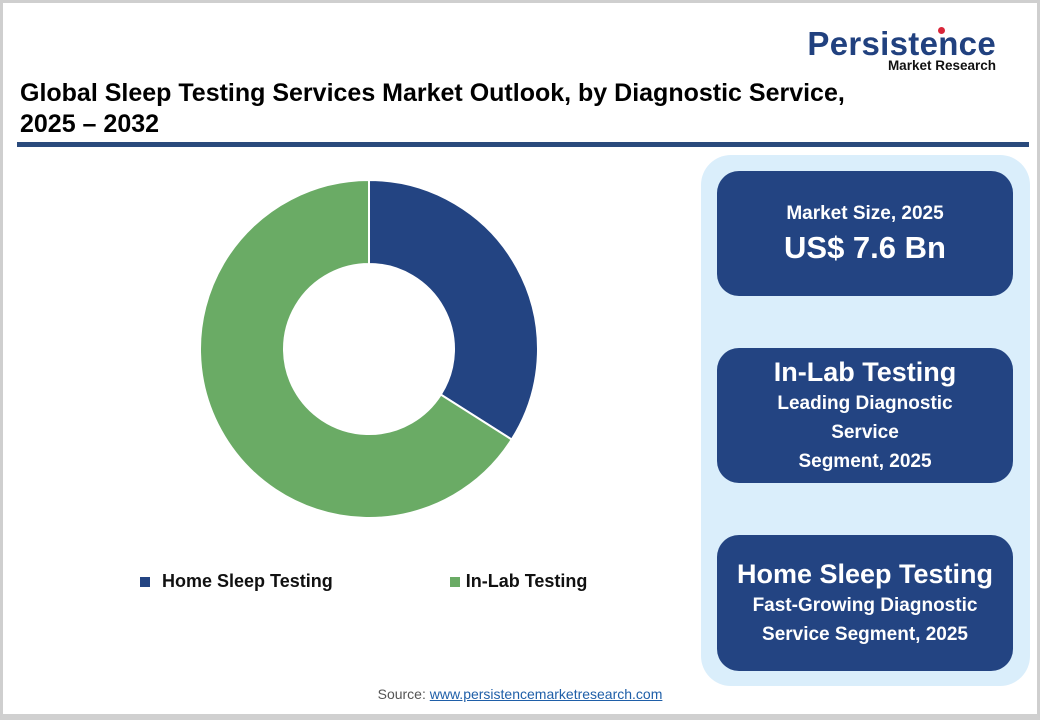 This screenshot has width=1040, height=720. What do you see at coordinates (356, 348) in the screenshot?
I see `donut-slice-in-lab-testing` at bounding box center [356, 348].